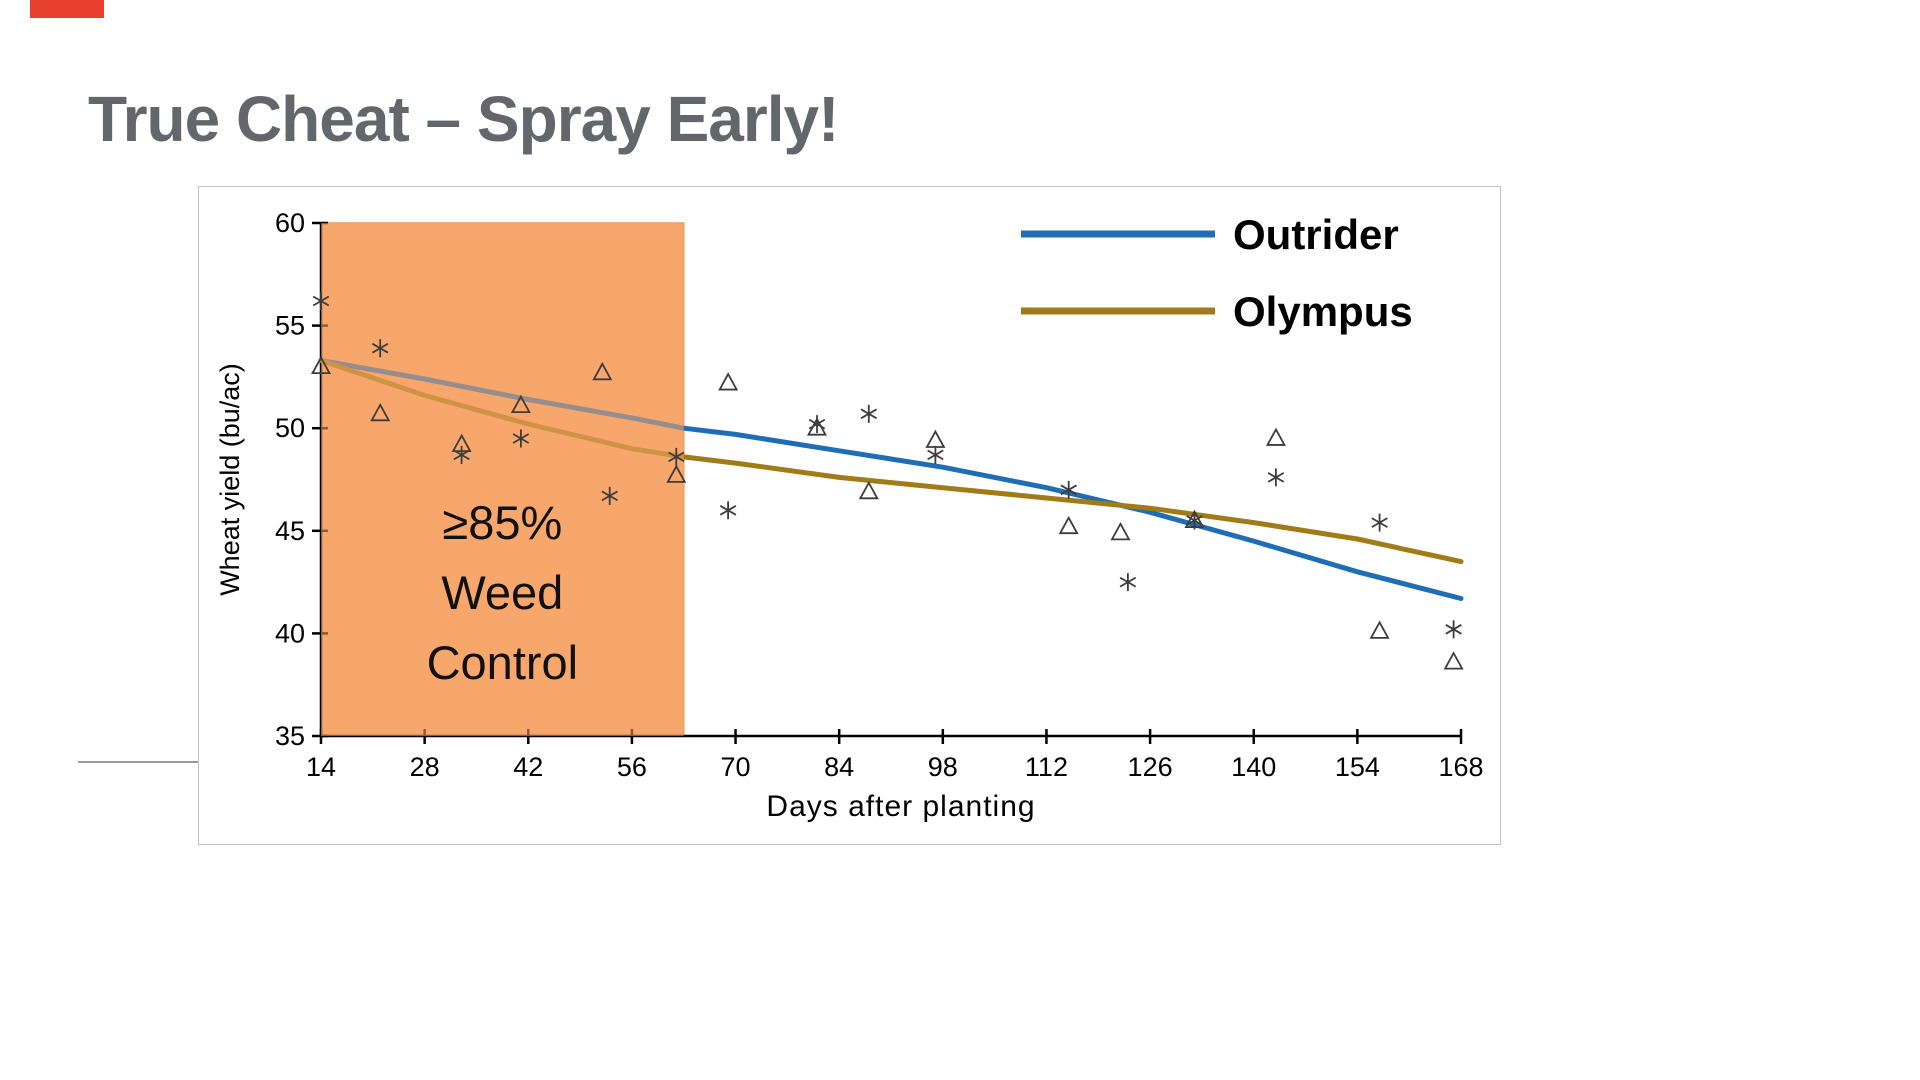 The image size is (1920, 1080). I want to click on y-tick-label: 60, so click(290, 223).